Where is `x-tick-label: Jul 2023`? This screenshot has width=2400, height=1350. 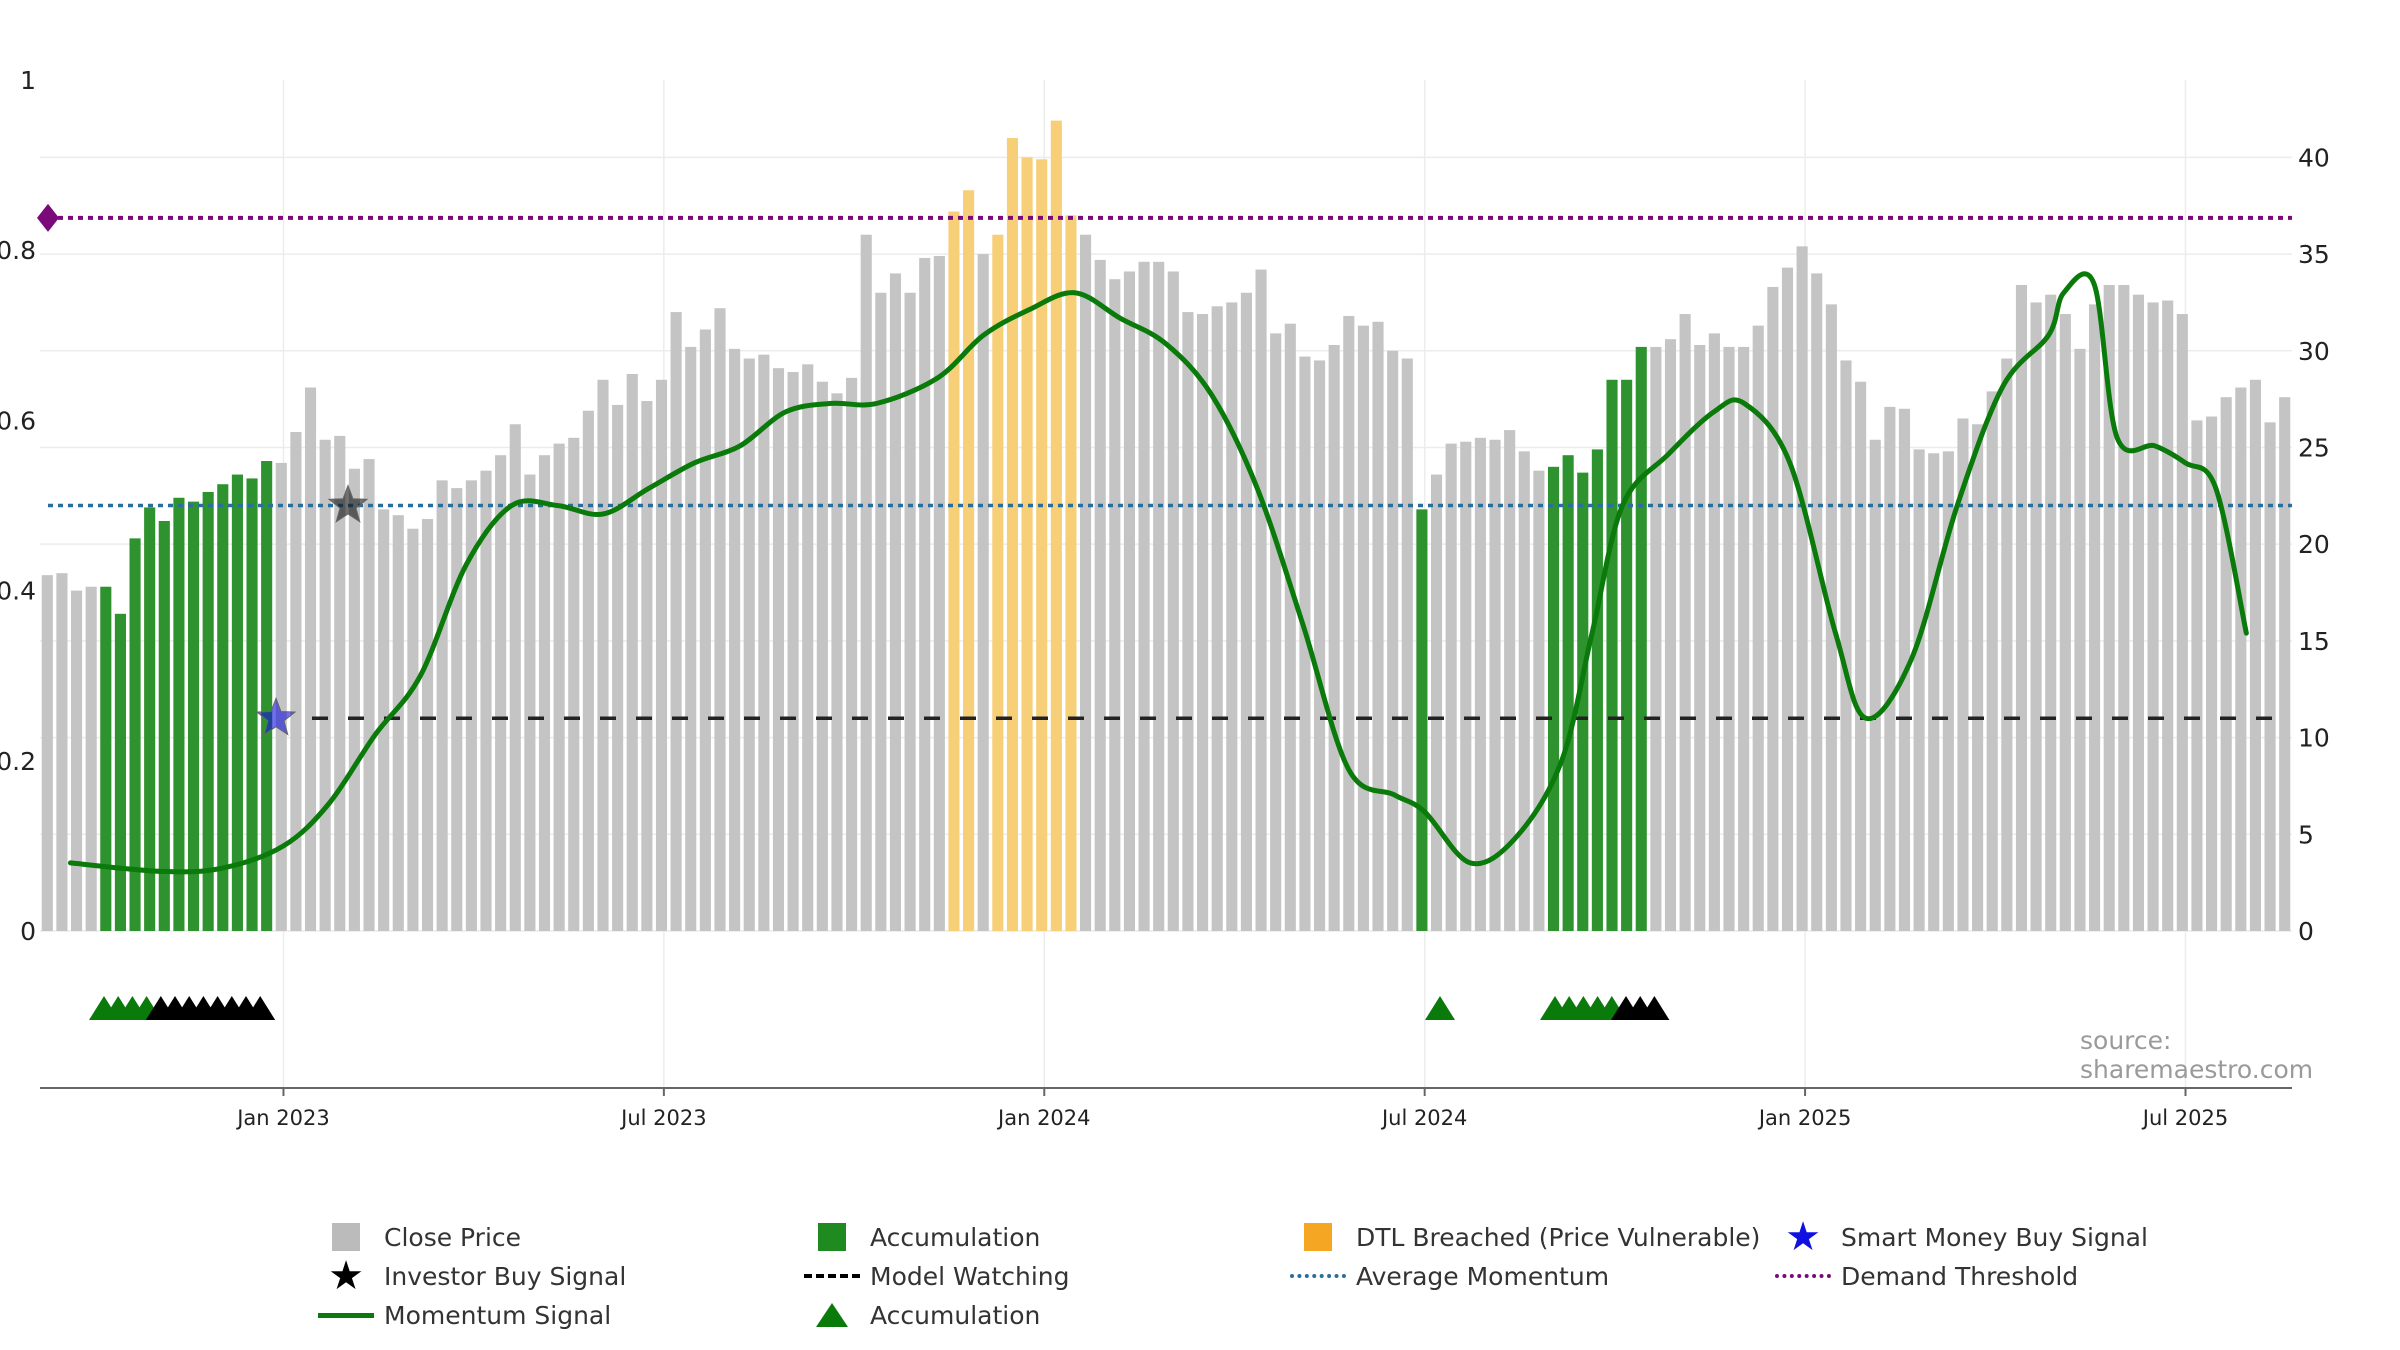 x-tick-label: Jul 2023 is located at coordinates (662, 1118).